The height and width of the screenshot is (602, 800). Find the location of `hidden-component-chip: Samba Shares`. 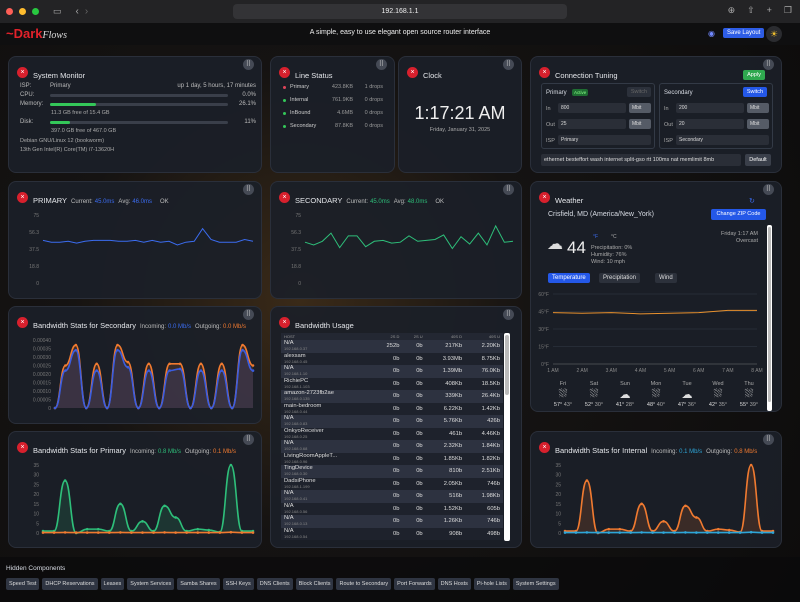

hidden-component-chip: Samba Shares is located at coordinates (198, 584).